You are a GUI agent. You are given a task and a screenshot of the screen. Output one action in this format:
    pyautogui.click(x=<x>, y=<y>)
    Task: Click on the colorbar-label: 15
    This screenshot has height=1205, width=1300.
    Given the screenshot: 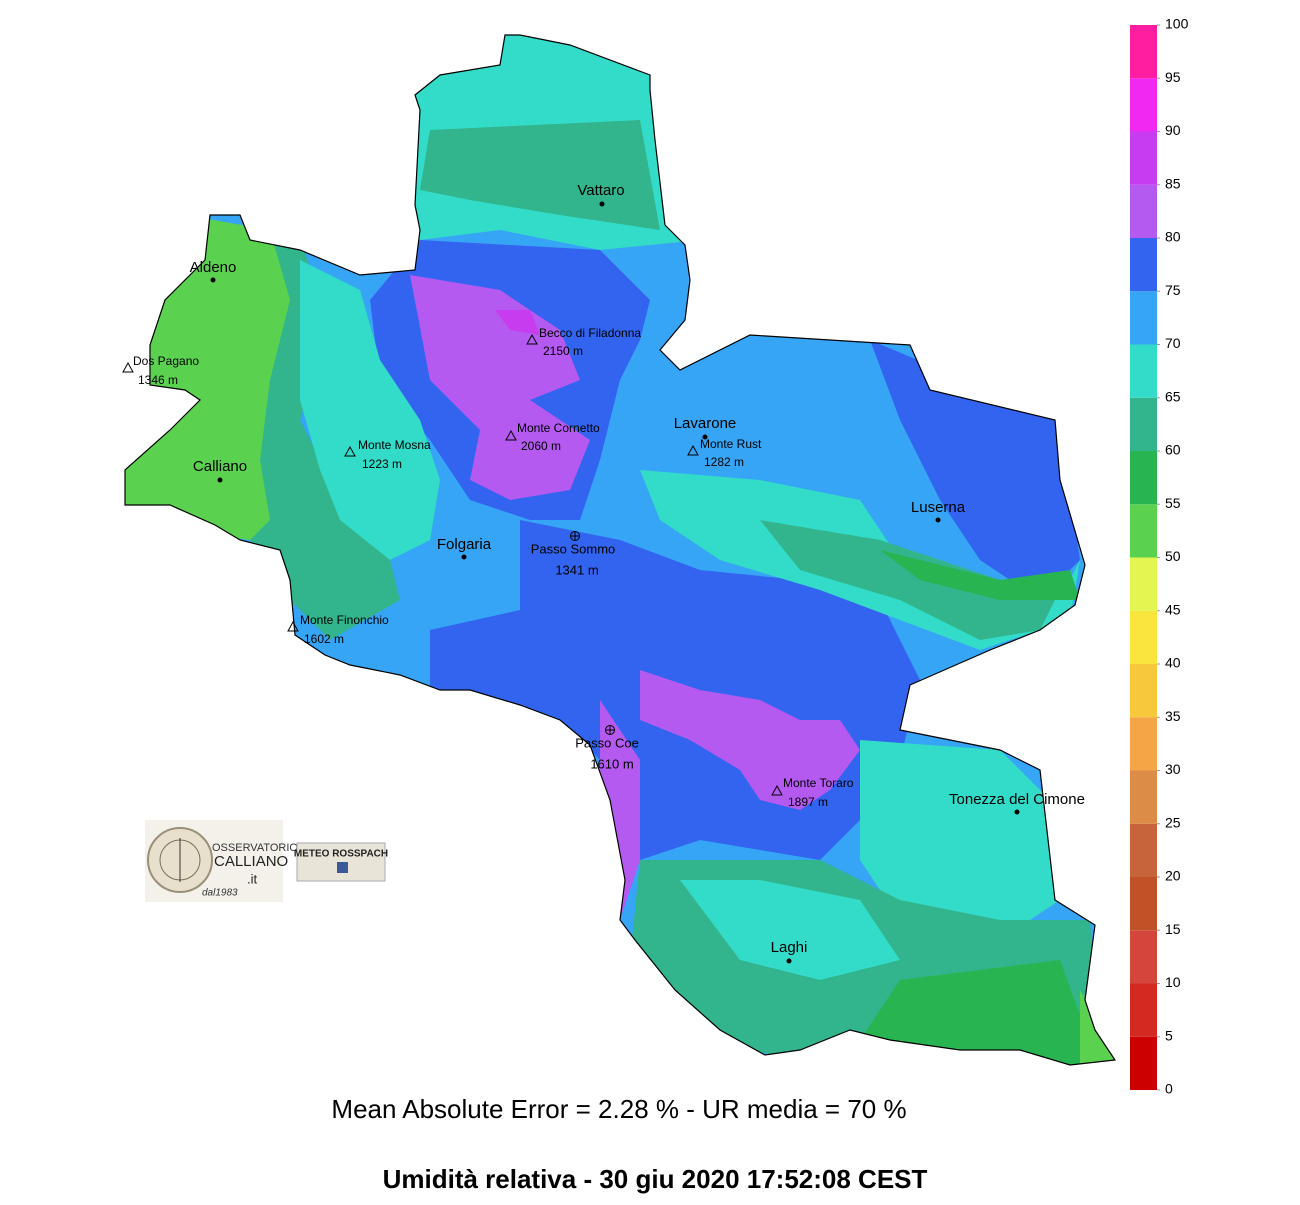 What is the action you would take?
    pyautogui.click(x=1173, y=929)
    